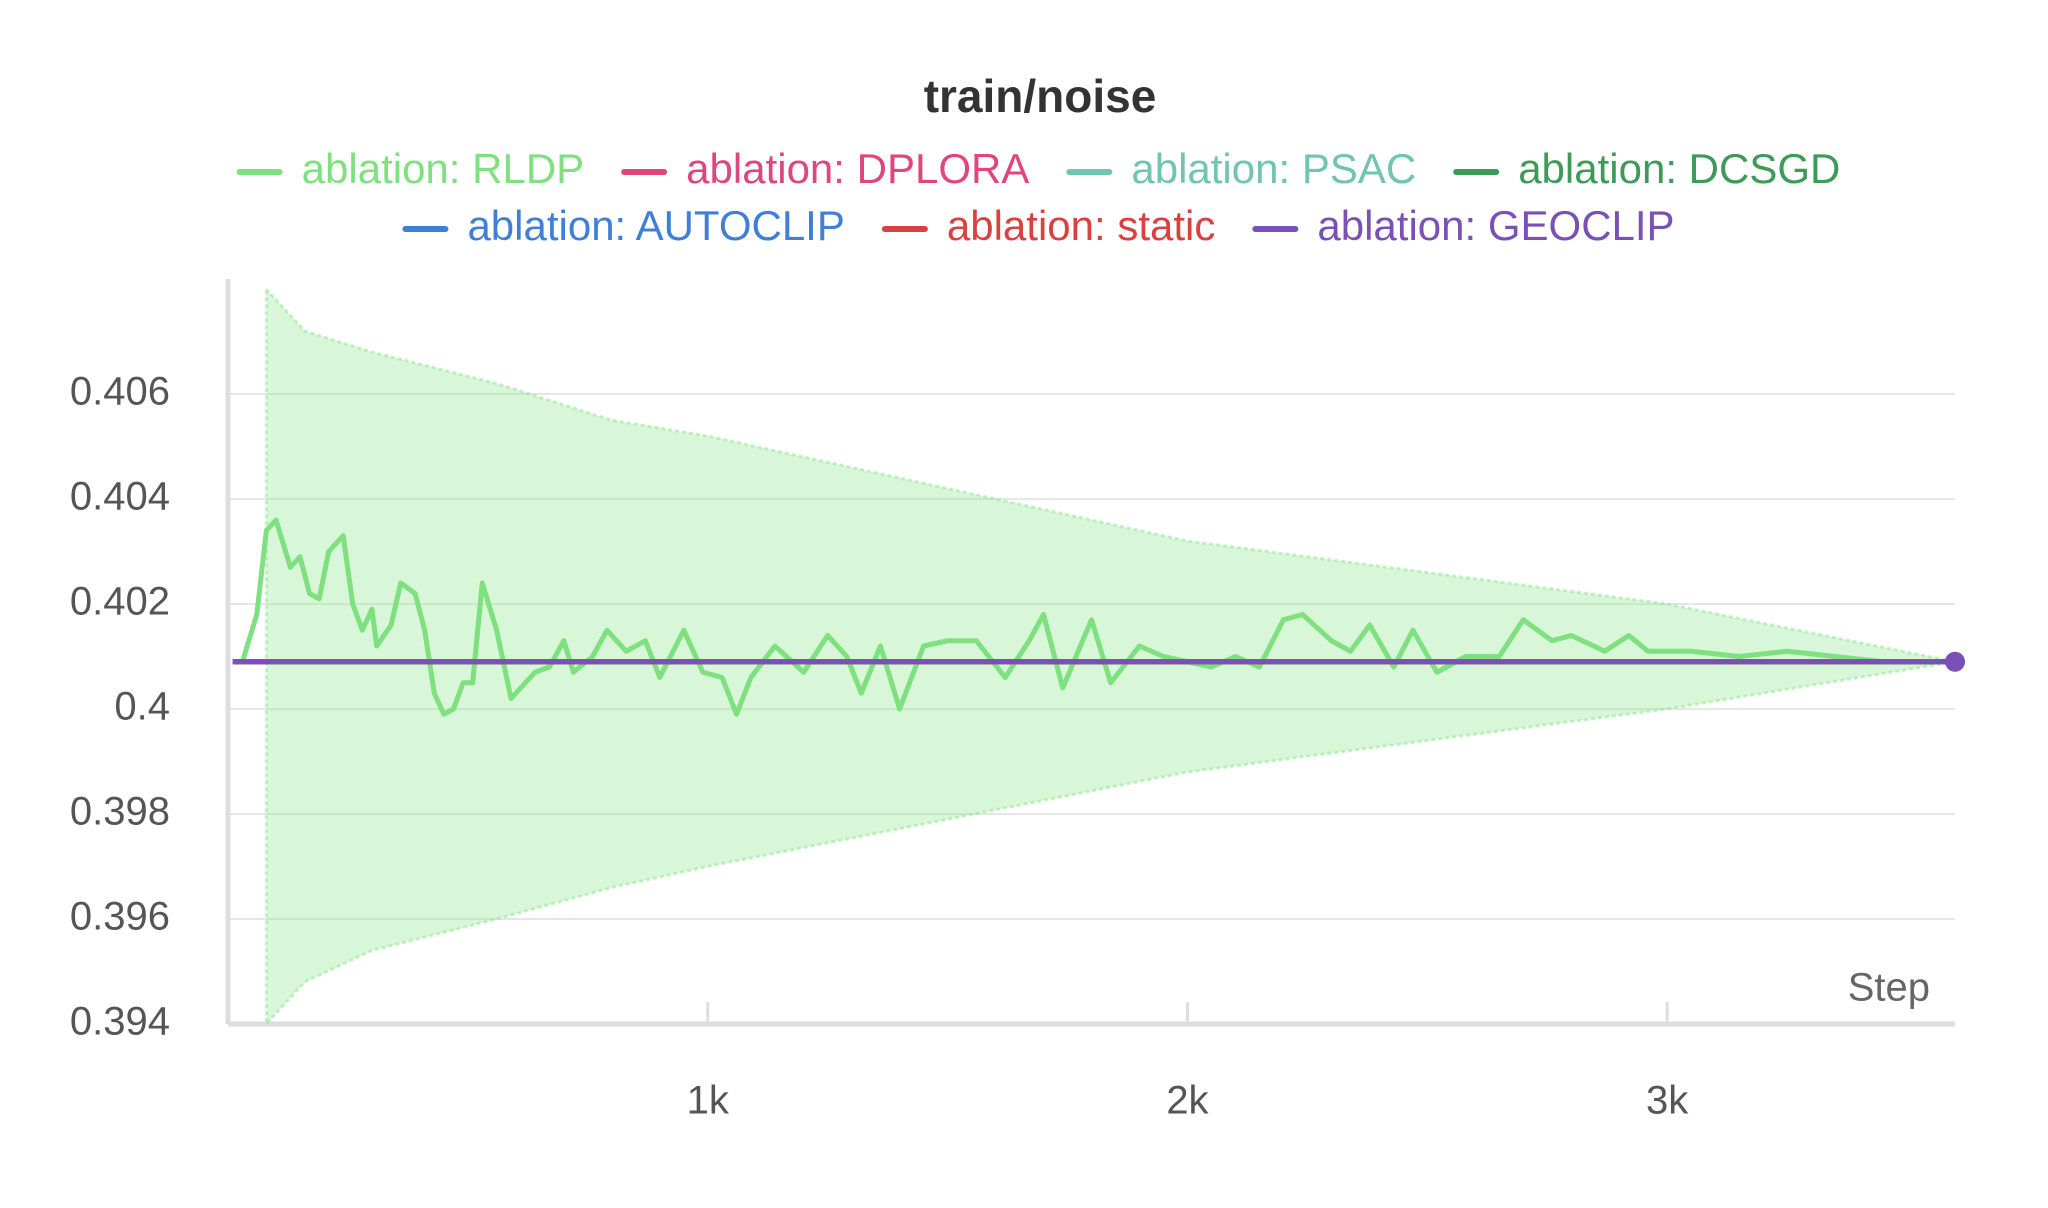  I want to click on legend-item: ablation: DPLORA, so click(825, 168).